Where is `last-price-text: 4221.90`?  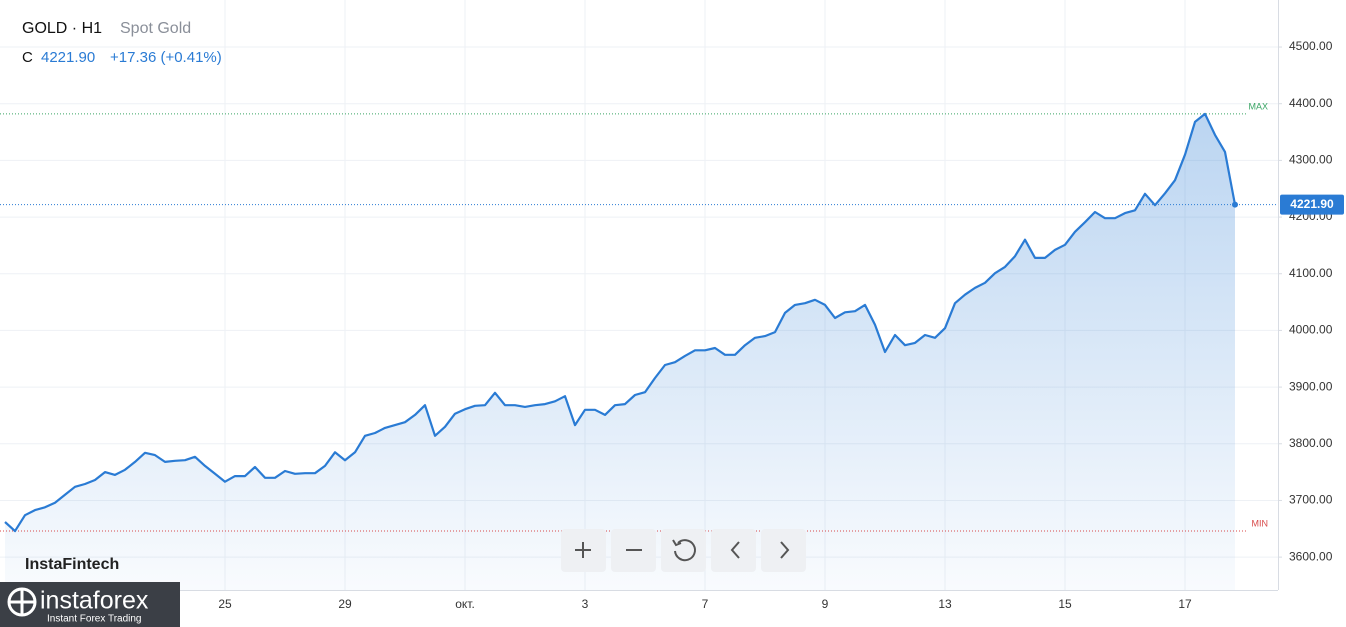
last-price-text: 4221.90 is located at coordinates (1312, 204).